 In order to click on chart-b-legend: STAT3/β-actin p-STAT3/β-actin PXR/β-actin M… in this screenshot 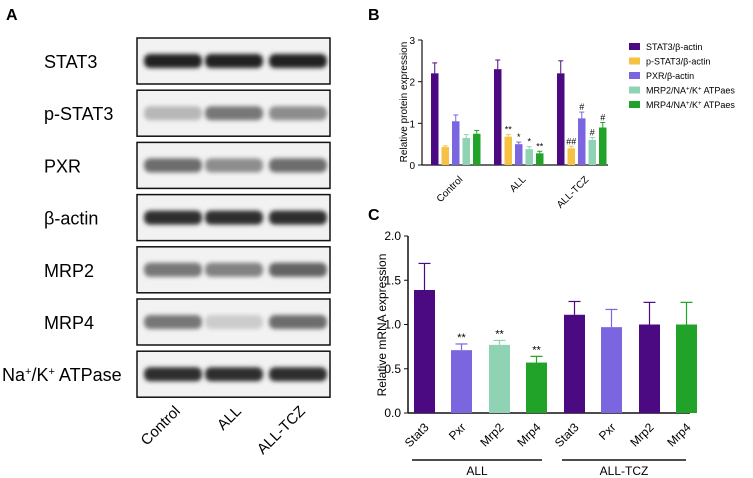, I will do `click(682, 76)`.